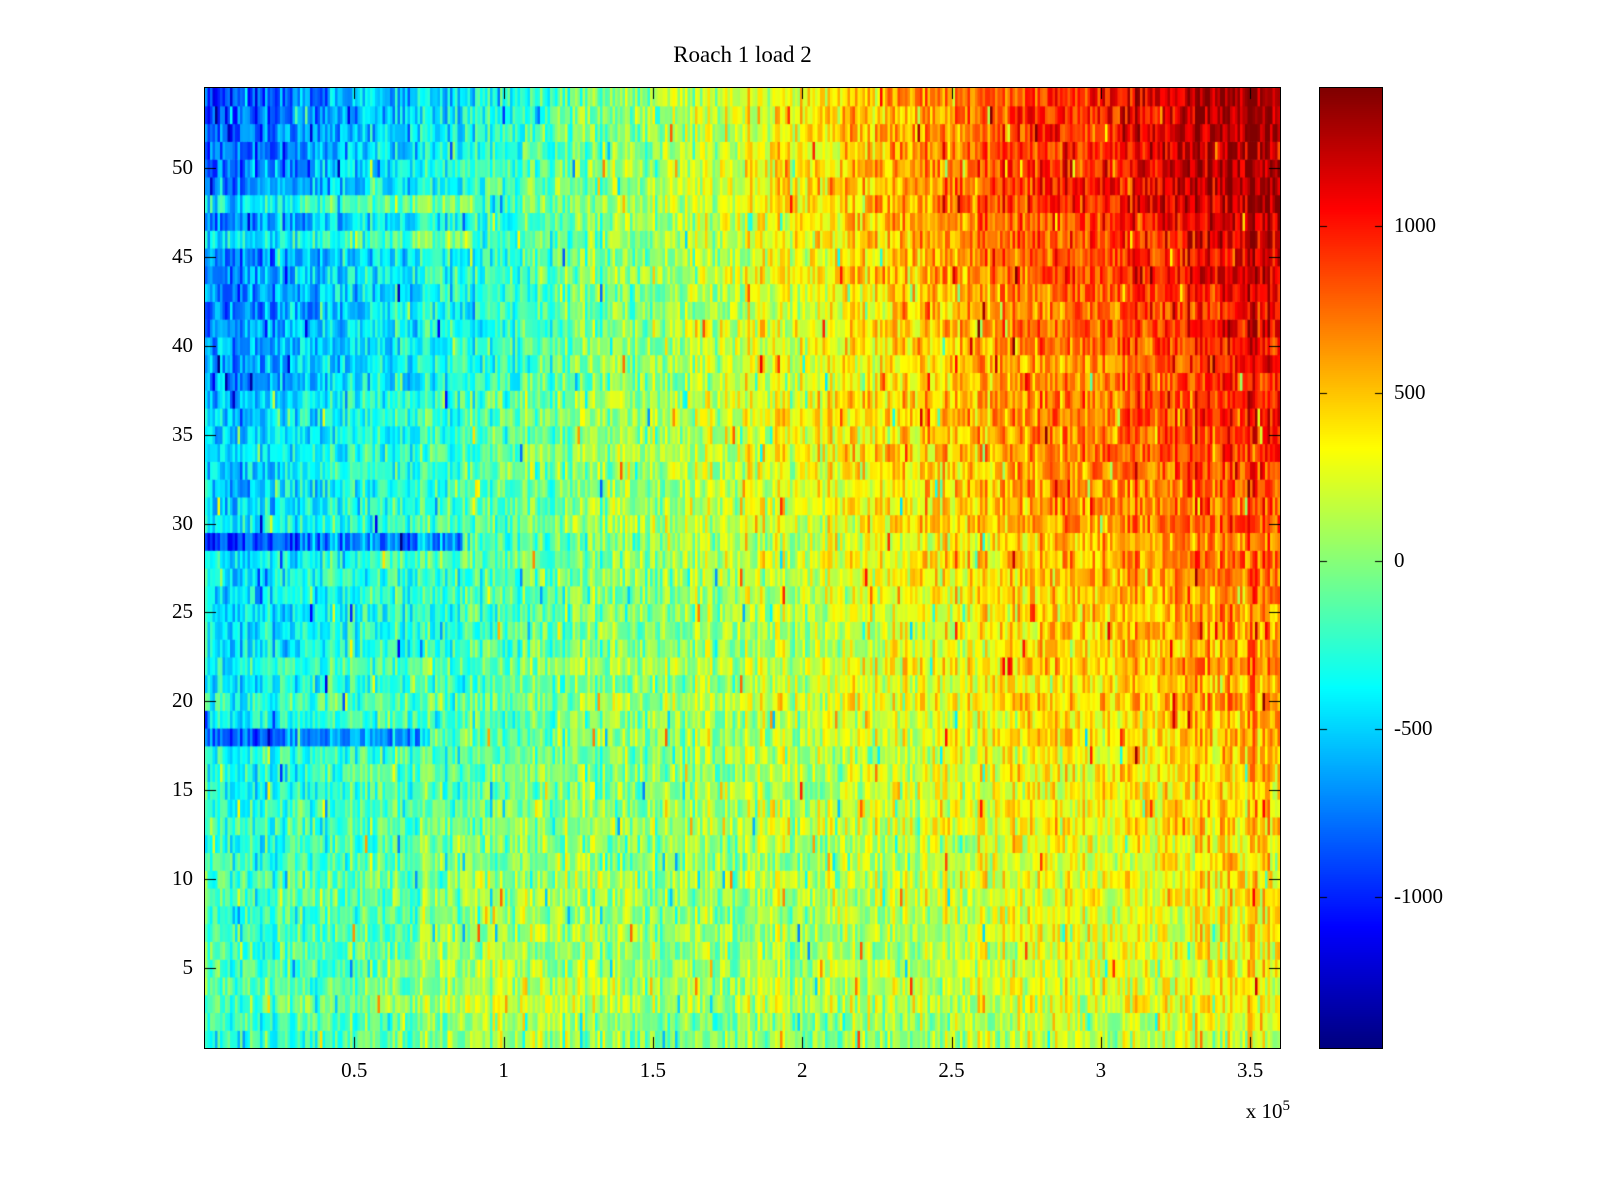 The height and width of the screenshot is (1200, 1600). I want to click on y-tick-label: 35, so click(182, 433).